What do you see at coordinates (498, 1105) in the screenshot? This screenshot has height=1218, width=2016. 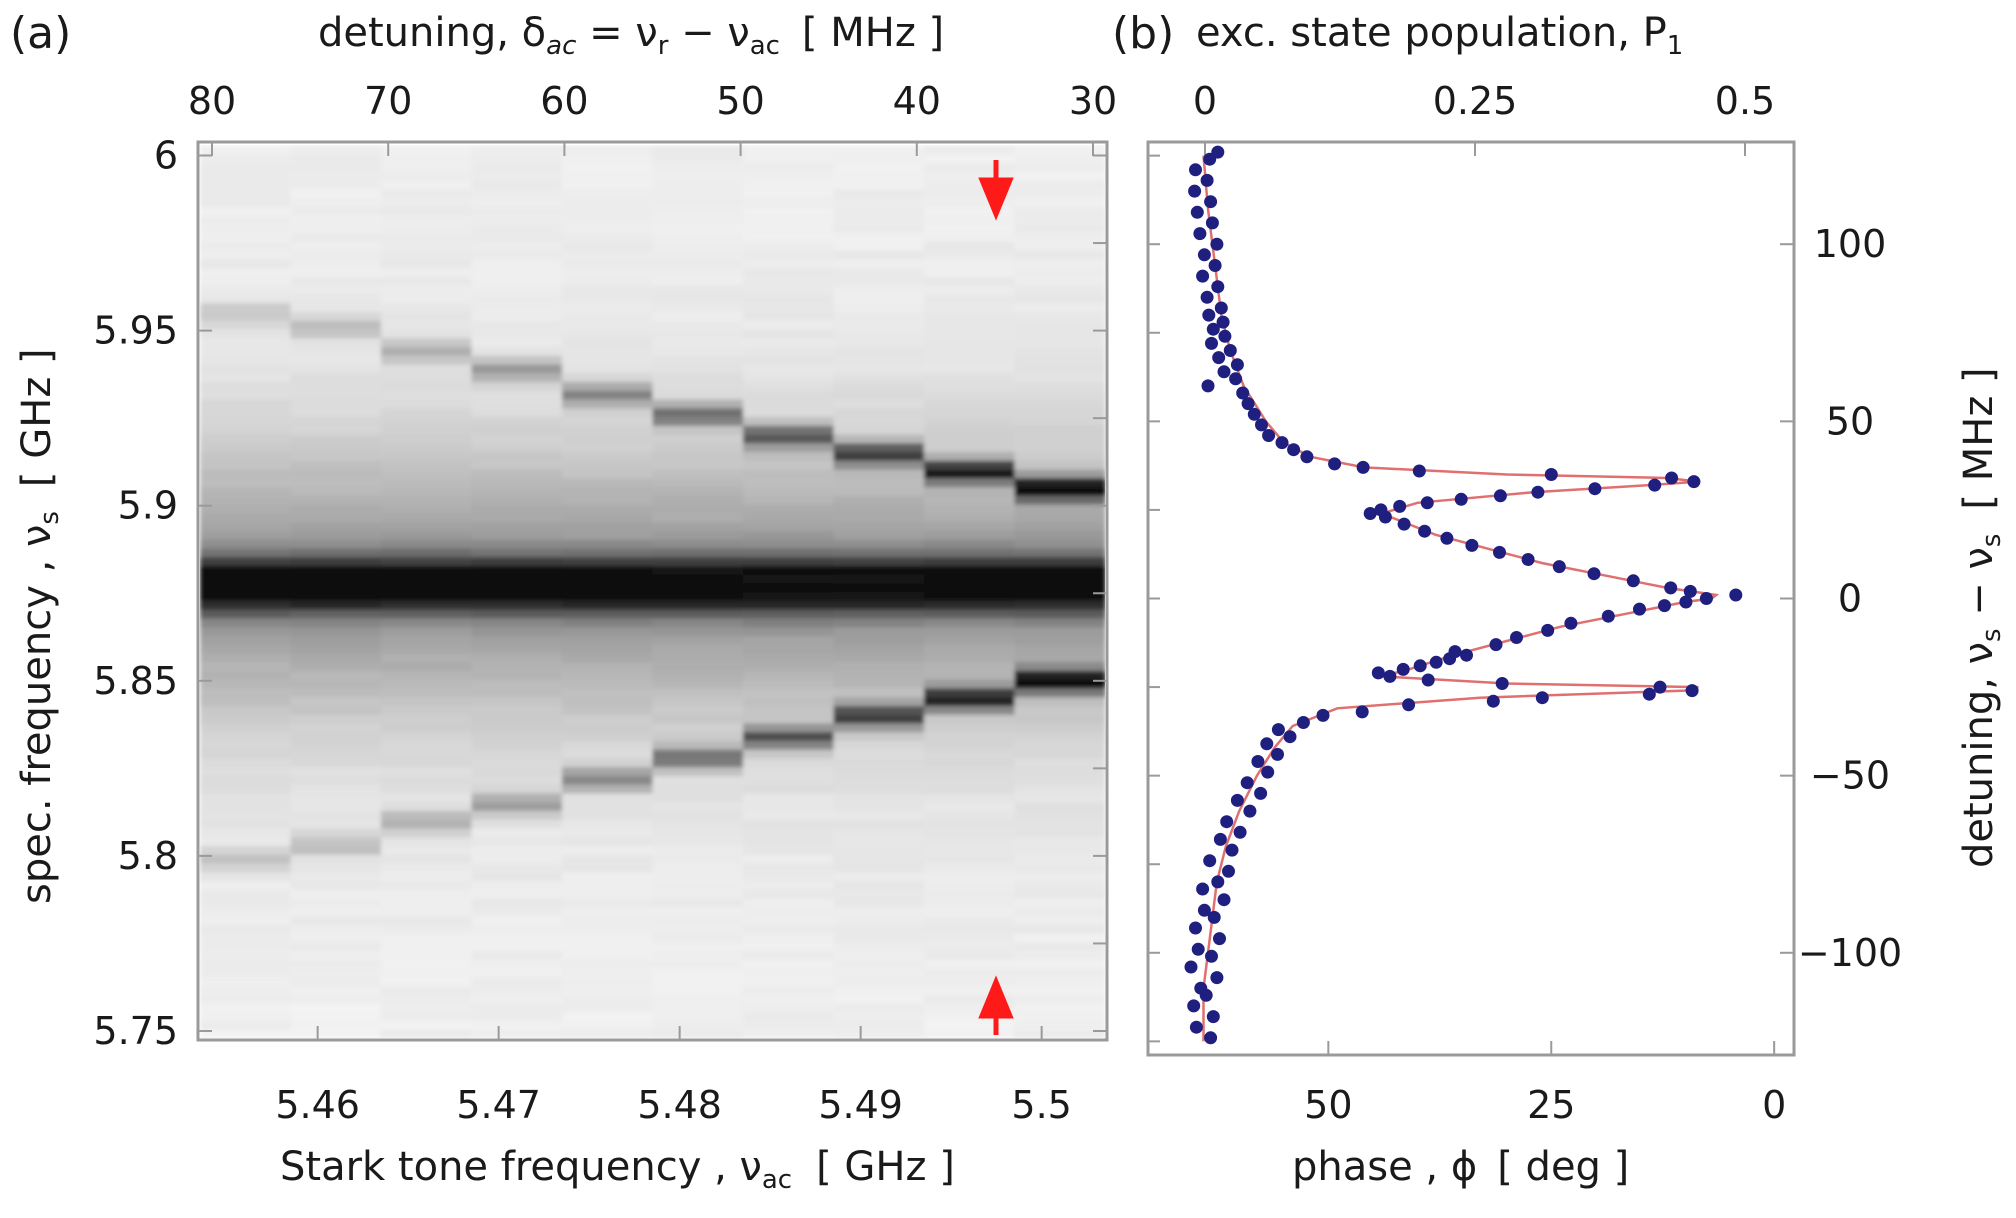 I see `a-x-tick-label: 5.47` at bounding box center [498, 1105].